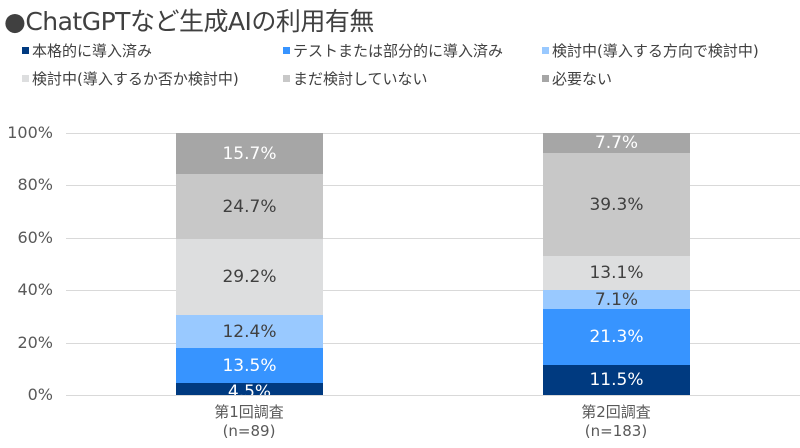  I want to click on legend-item-not-yet-considered: まだ検討していない, so click(355, 78).